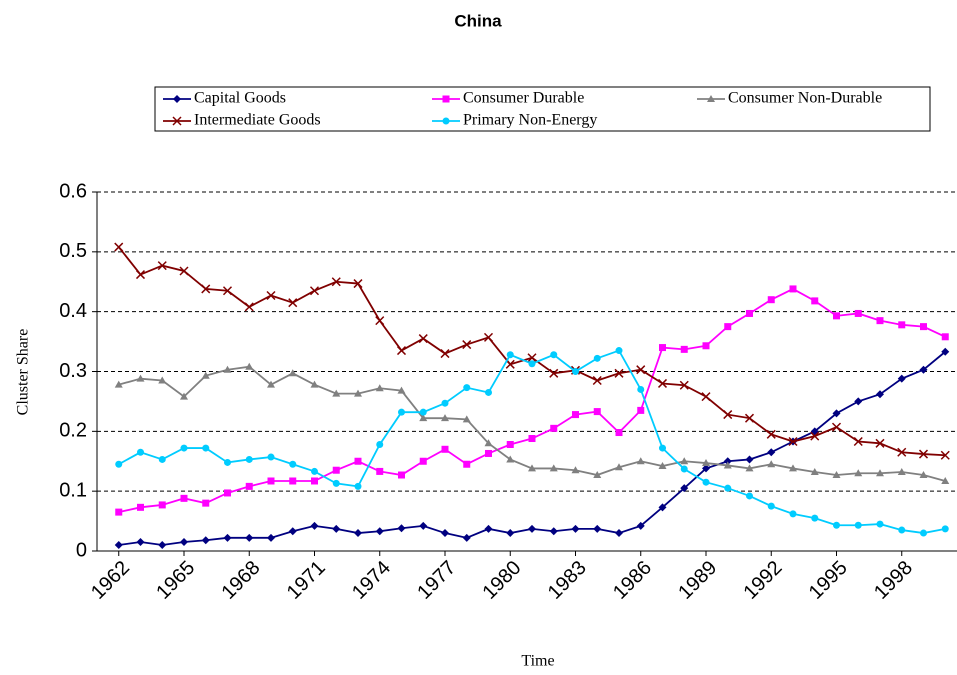 The width and height of the screenshot is (957, 675). What do you see at coordinates (240, 98) in the screenshot?
I see `legend-label: Capital Goods` at bounding box center [240, 98].